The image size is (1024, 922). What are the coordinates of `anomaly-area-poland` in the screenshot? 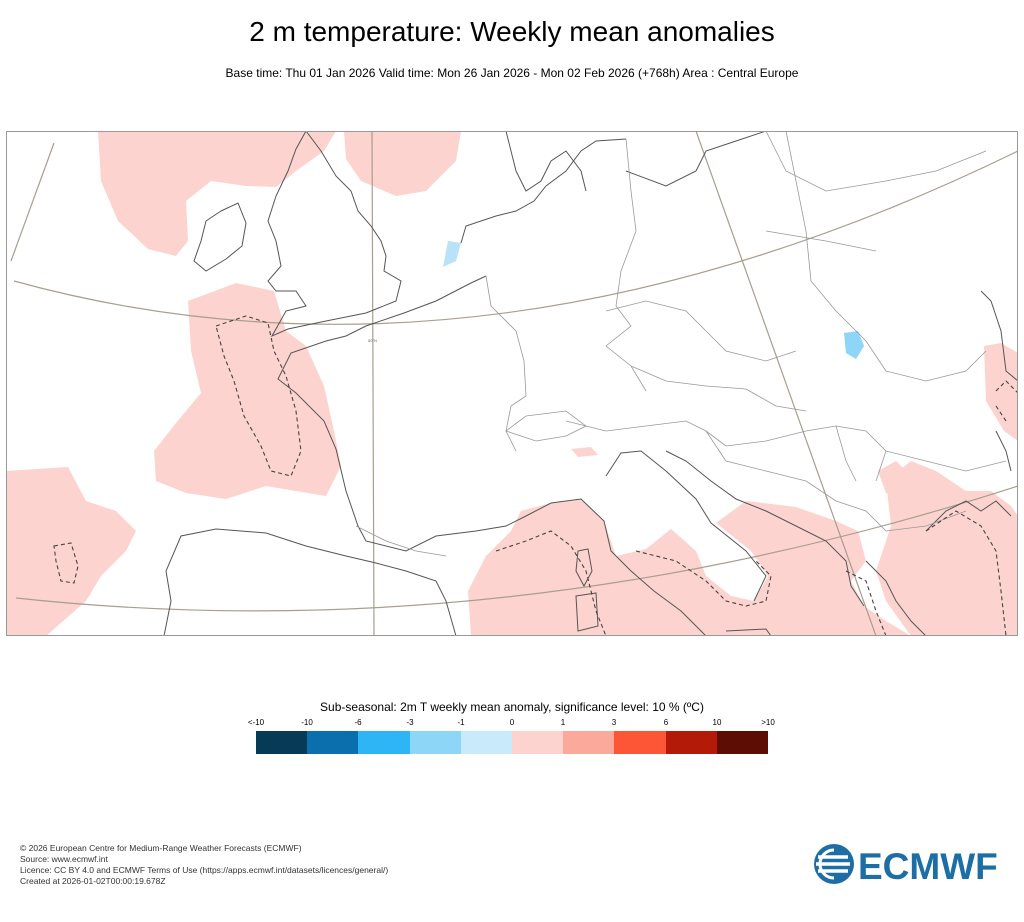 It's located at (854, 345).